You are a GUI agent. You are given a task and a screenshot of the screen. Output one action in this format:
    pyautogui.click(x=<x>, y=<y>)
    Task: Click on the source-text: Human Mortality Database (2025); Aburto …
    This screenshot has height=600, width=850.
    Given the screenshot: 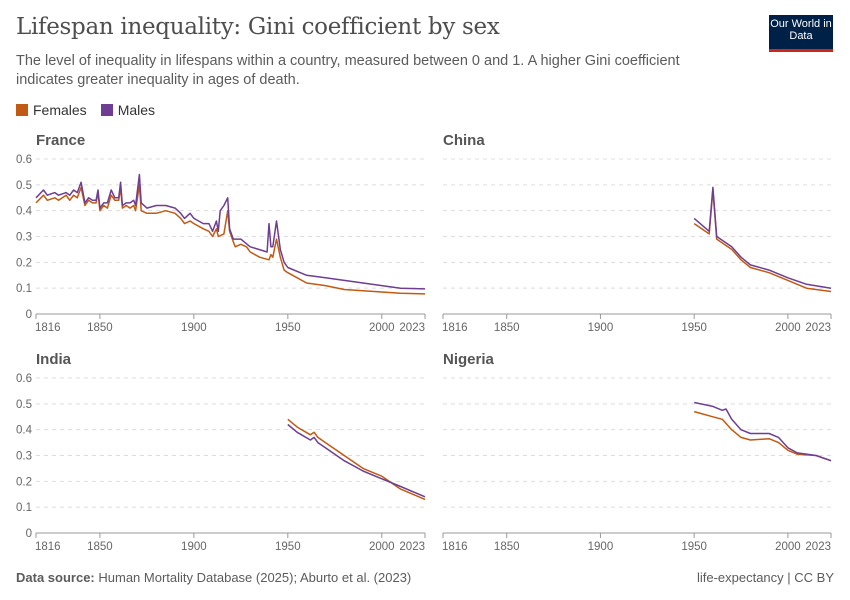 What is the action you would take?
    pyautogui.click(x=255, y=577)
    